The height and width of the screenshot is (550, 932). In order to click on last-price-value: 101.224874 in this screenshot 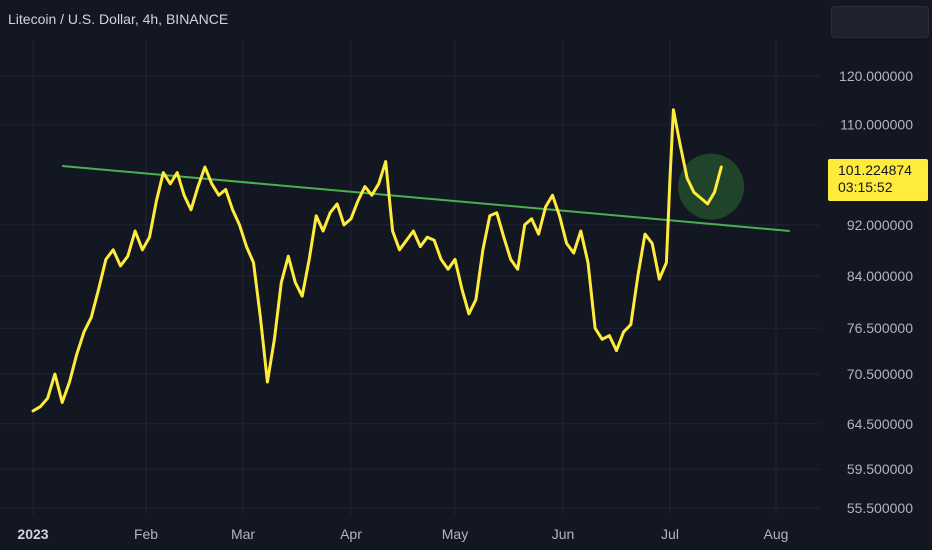, I will do `click(875, 170)`.